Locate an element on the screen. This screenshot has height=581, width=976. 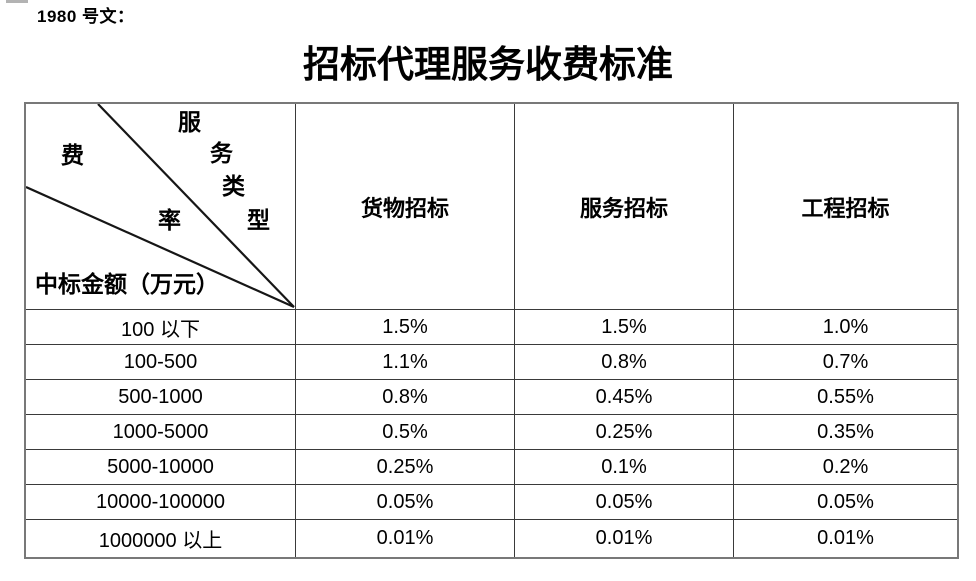
page-title: 招标代理服务收费标准 is located at coordinates (488, 64).